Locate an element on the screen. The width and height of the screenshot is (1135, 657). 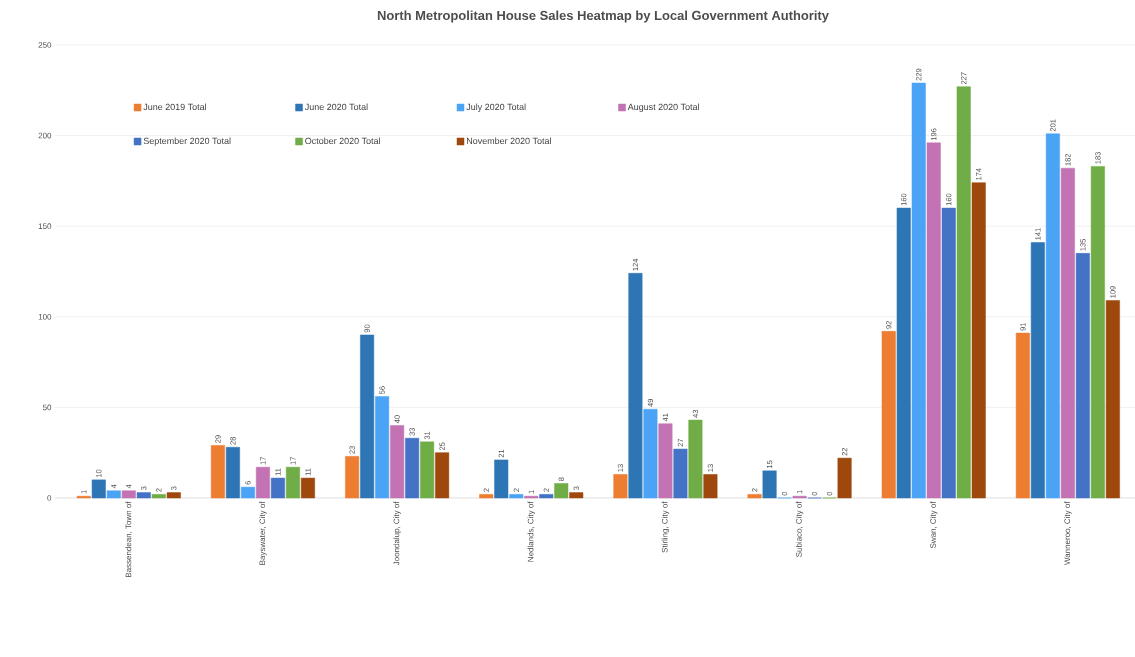
legend-label: November 2020 Total is located at coordinates (509, 141).